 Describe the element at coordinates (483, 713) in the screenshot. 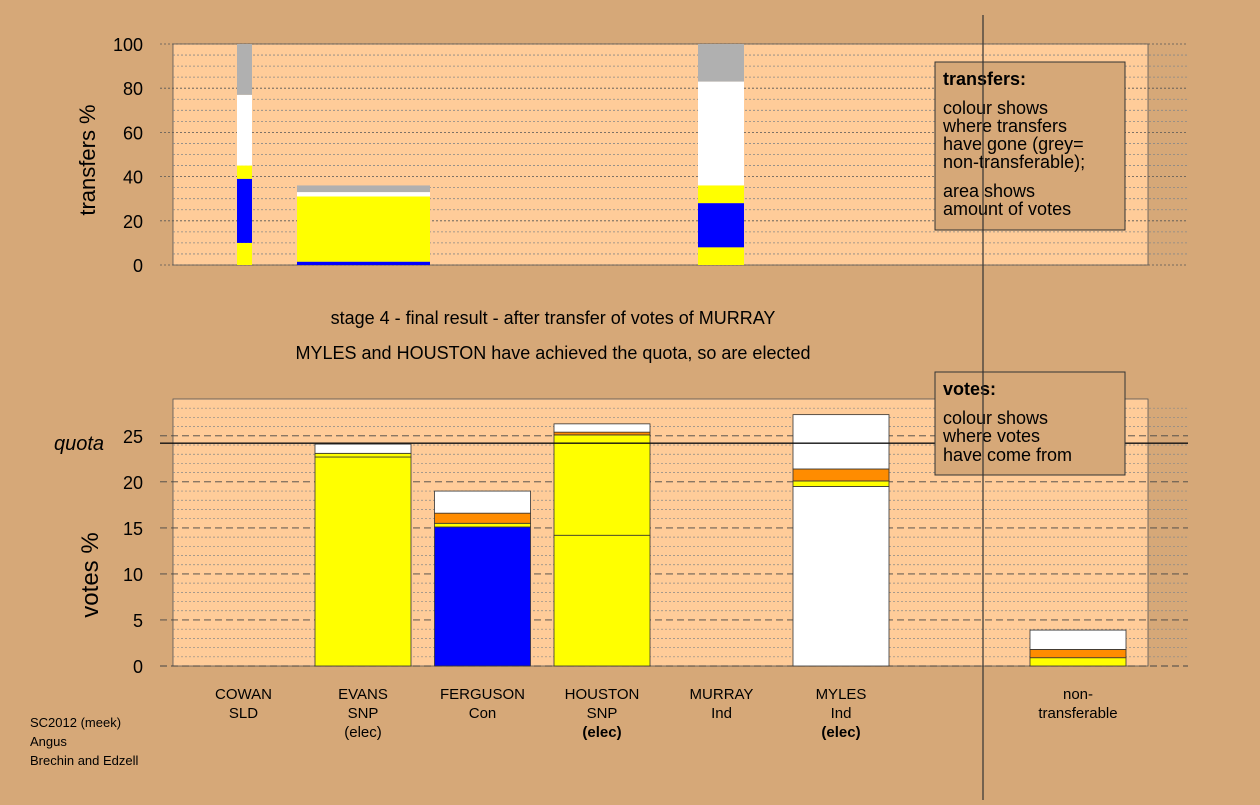

I see `candidate-label: Con` at that location.